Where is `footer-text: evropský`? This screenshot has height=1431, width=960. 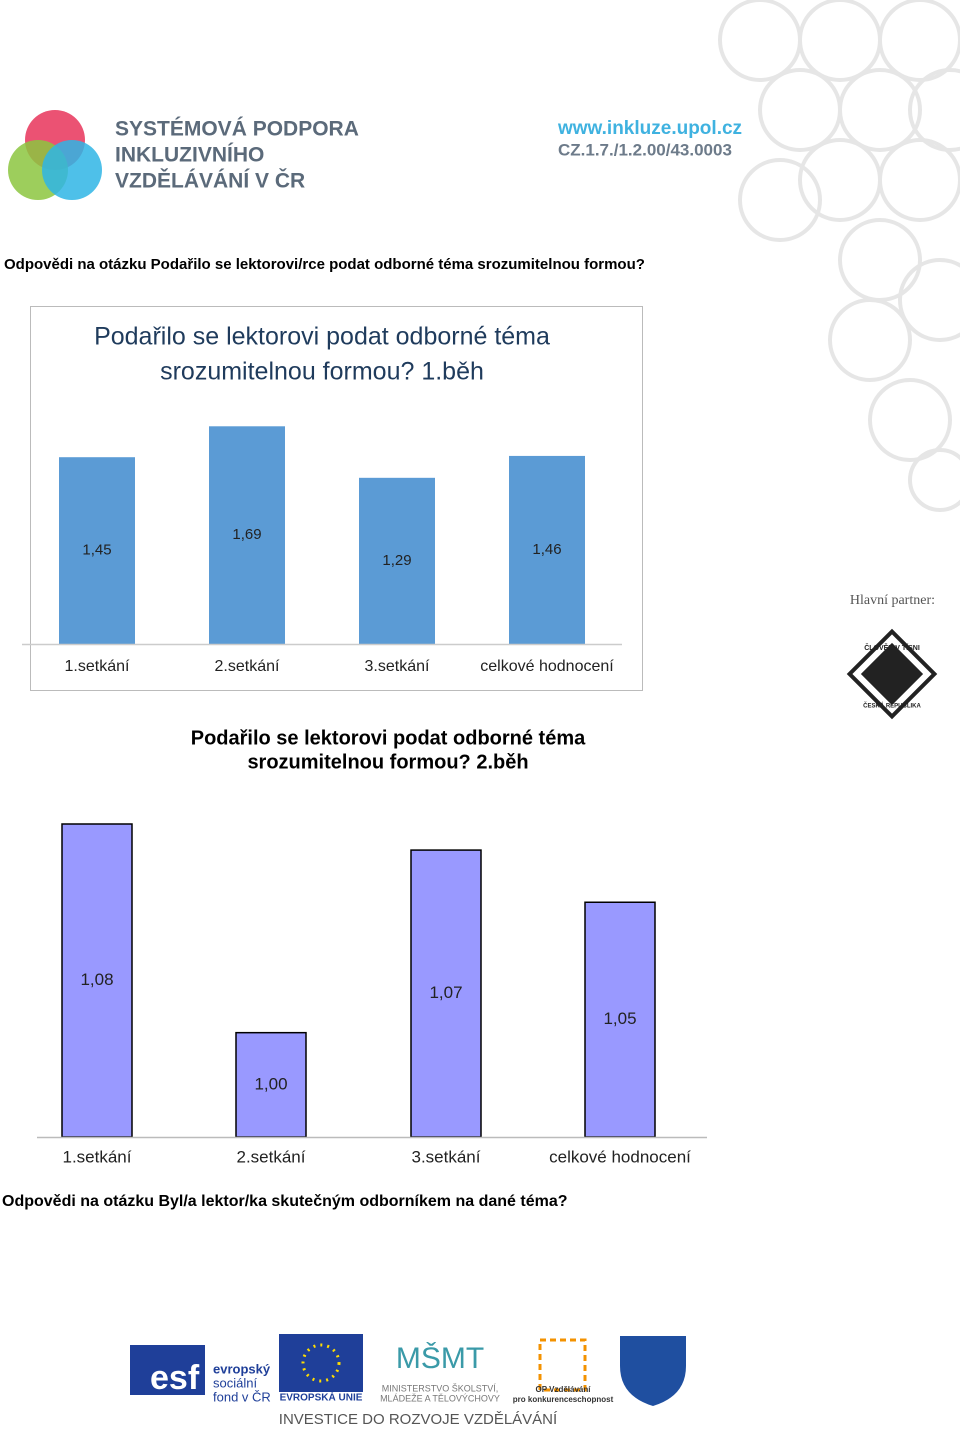
footer-text: evropský is located at coordinates (242, 1368).